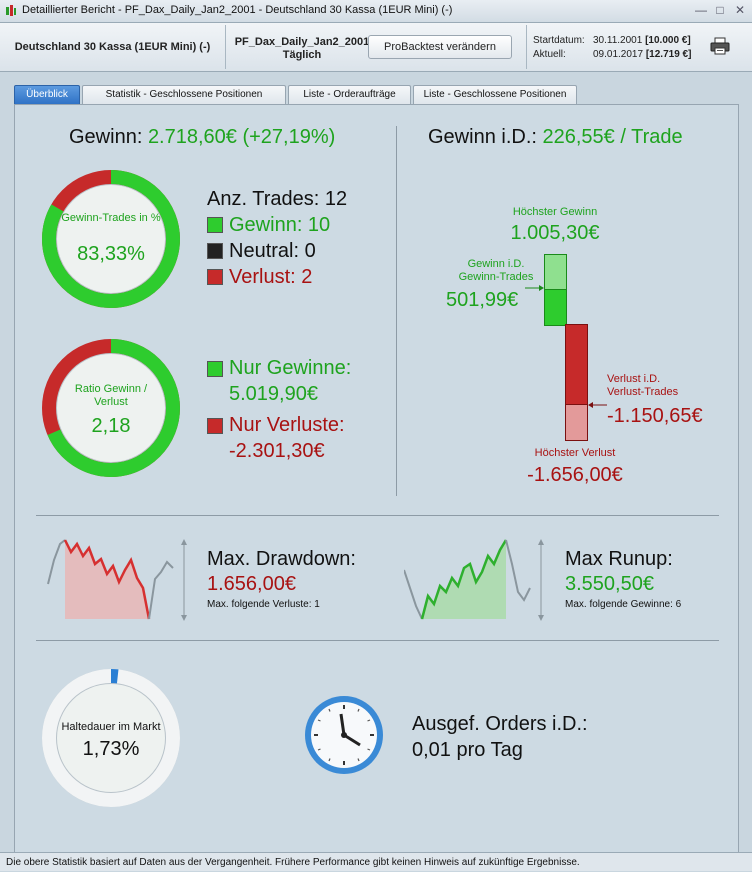 The height and width of the screenshot is (872, 752). What do you see at coordinates (668, 40) in the screenshot?
I see `start-capital: [10.000 €]` at bounding box center [668, 40].